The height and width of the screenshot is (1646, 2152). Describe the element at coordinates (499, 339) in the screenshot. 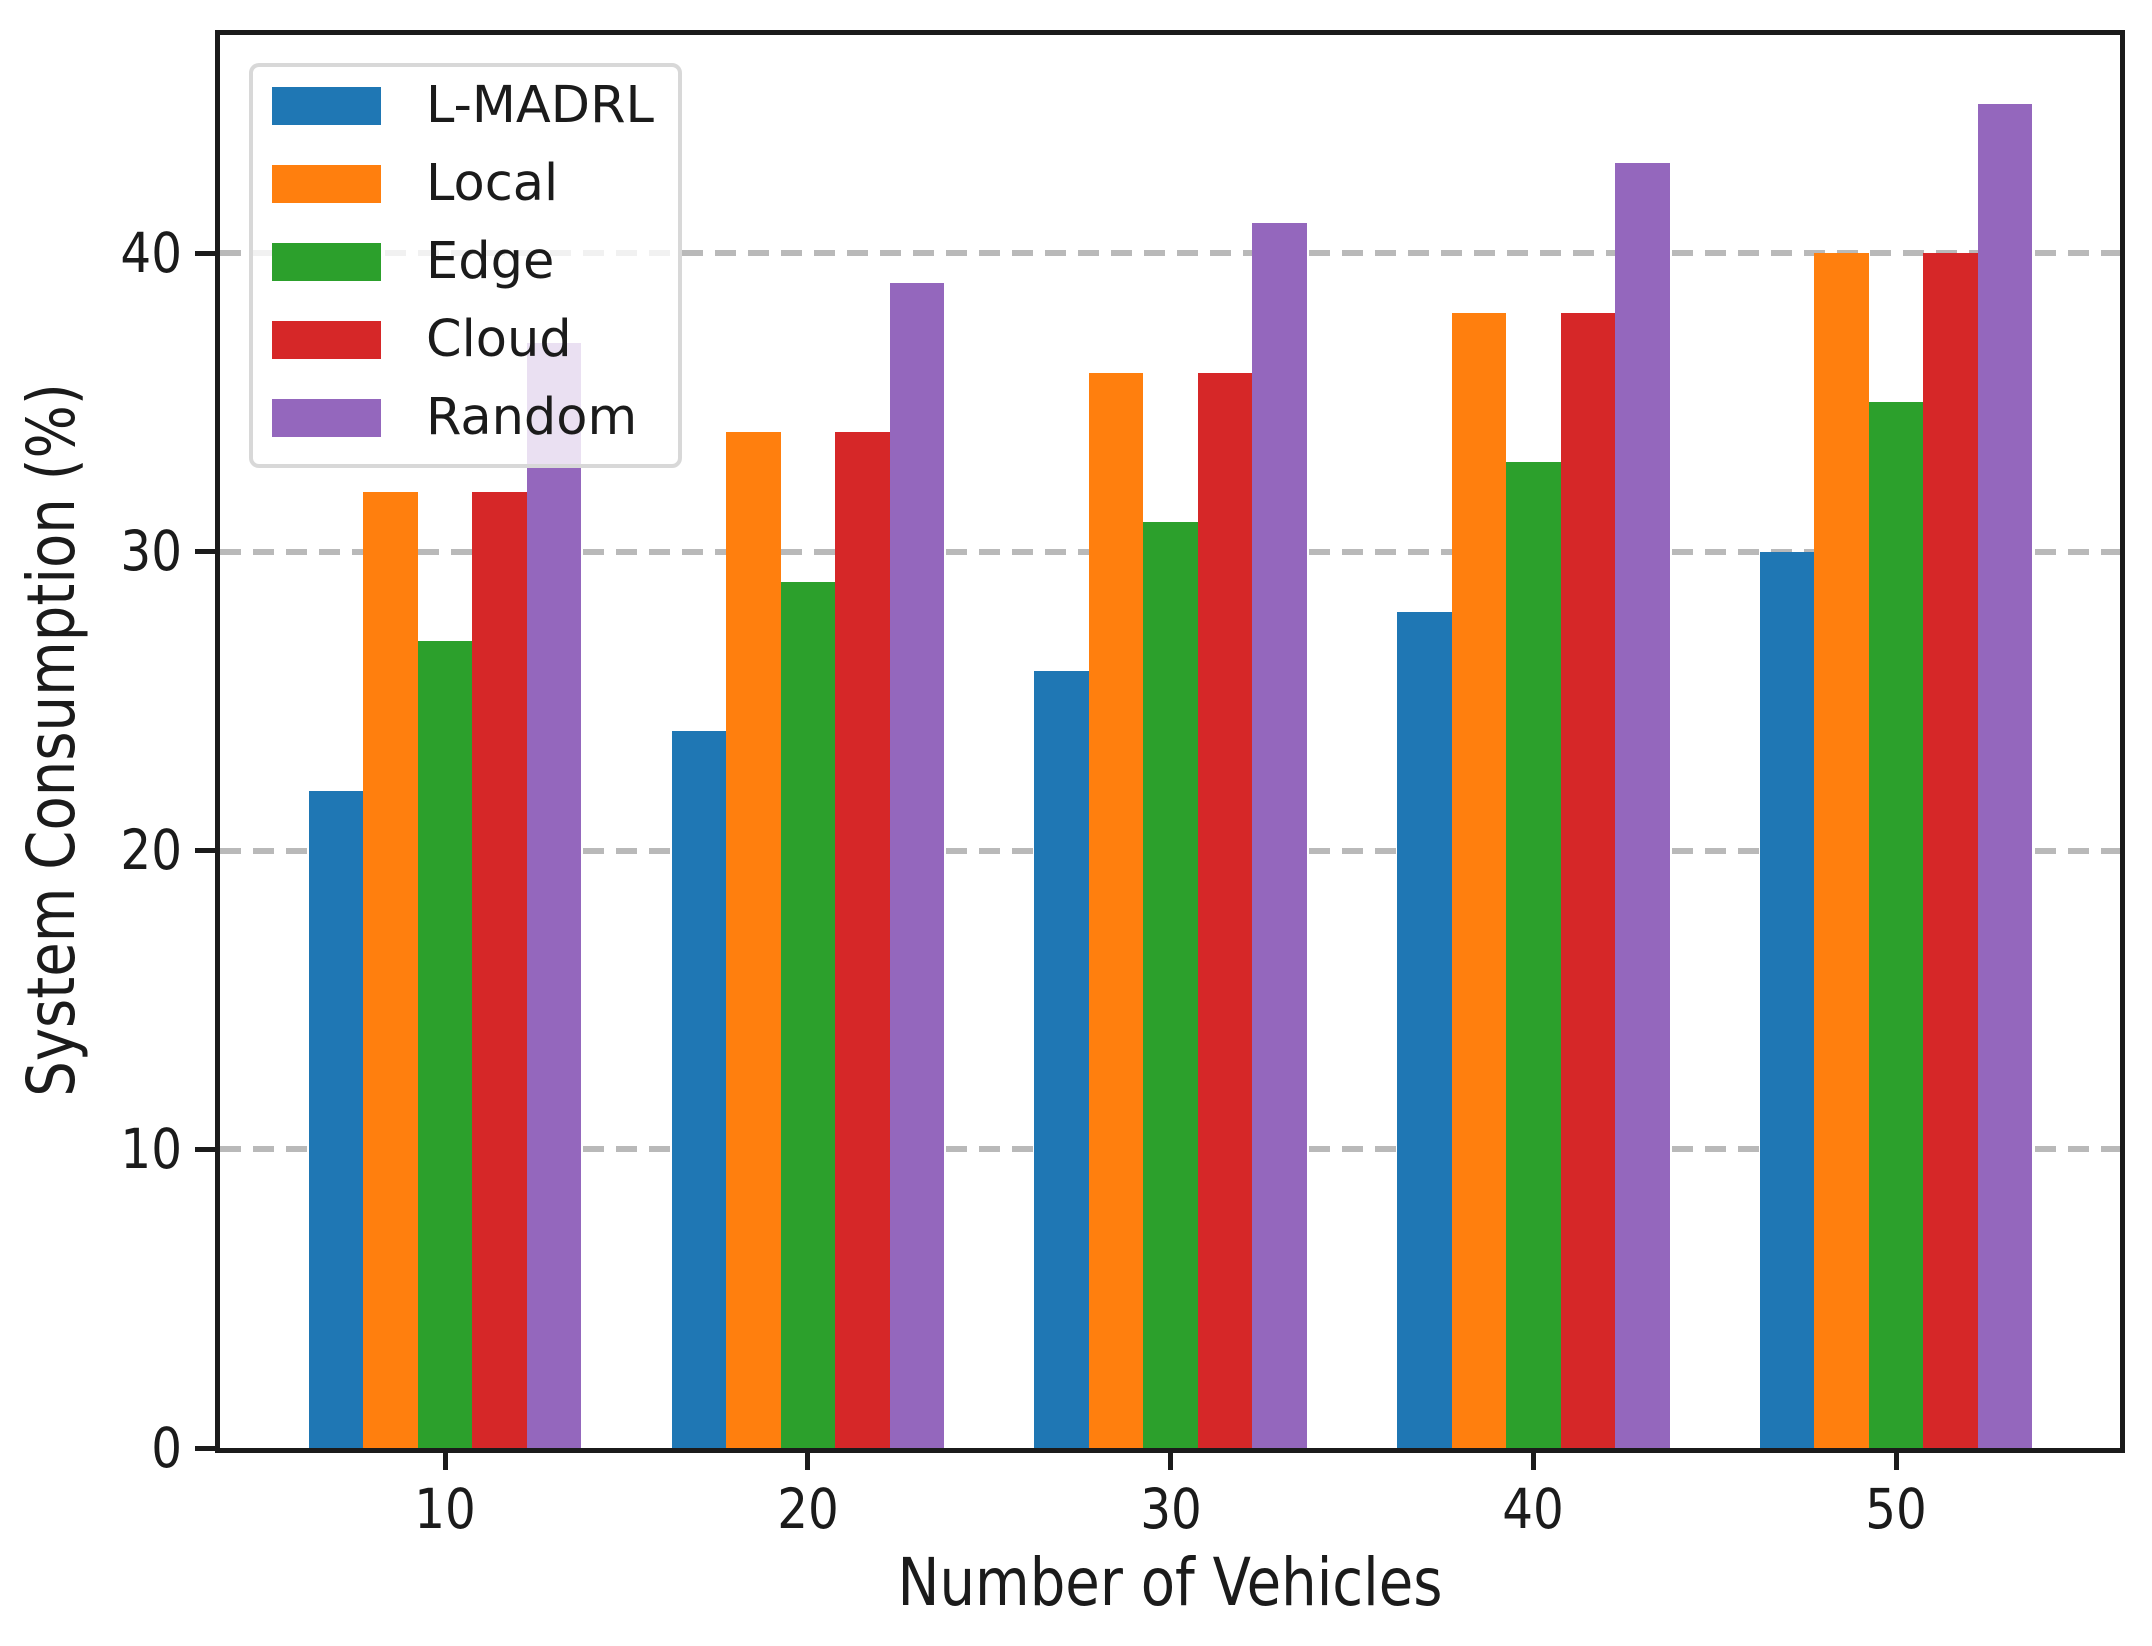

I see `legend-label-cloud: Cloud` at that location.